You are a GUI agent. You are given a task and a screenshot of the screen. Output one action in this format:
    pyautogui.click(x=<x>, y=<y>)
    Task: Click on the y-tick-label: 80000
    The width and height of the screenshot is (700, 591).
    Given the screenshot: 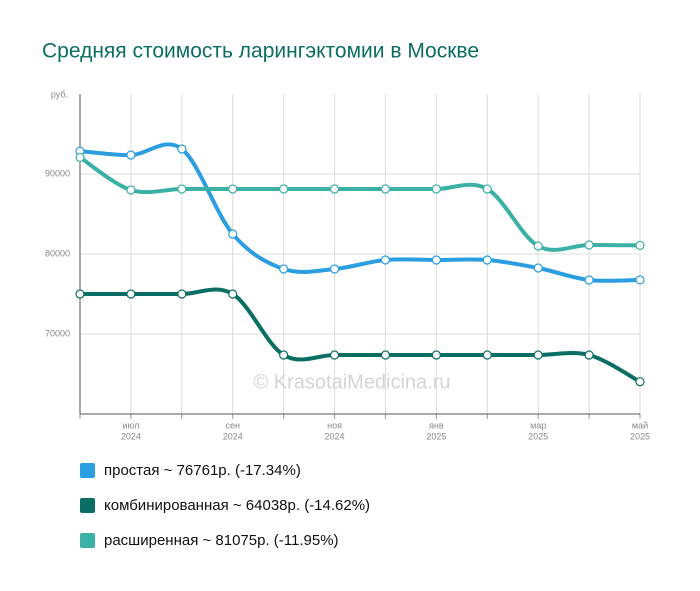 What is the action you would take?
    pyautogui.click(x=57, y=253)
    